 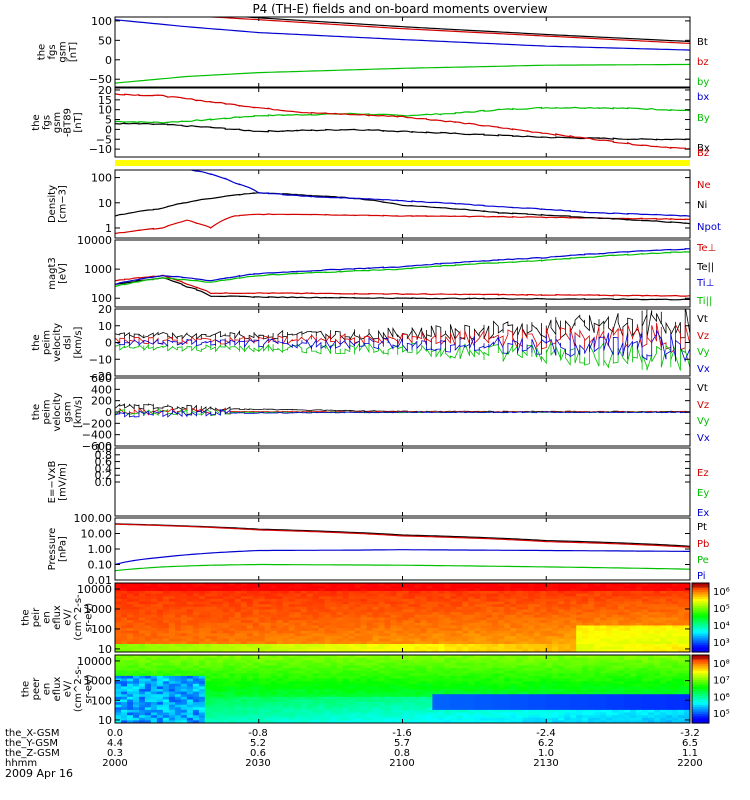 I want to click on ephemeris-value: 5.7, so click(x=402, y=743).